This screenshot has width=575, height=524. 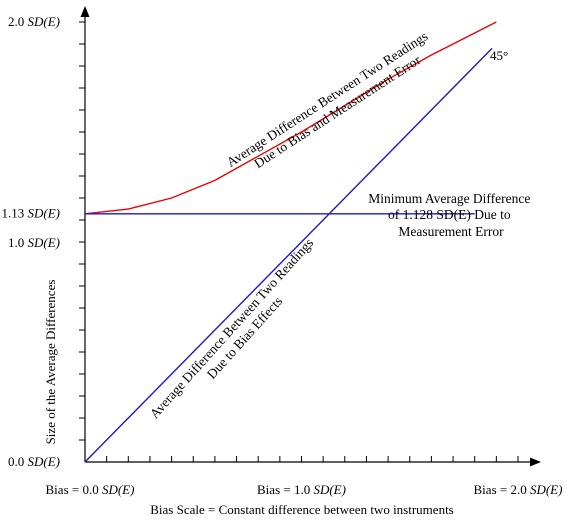 I want to click on annotation-diagonal-line-1: Average Difference Between Two Readings, so click(x=232, y=328).